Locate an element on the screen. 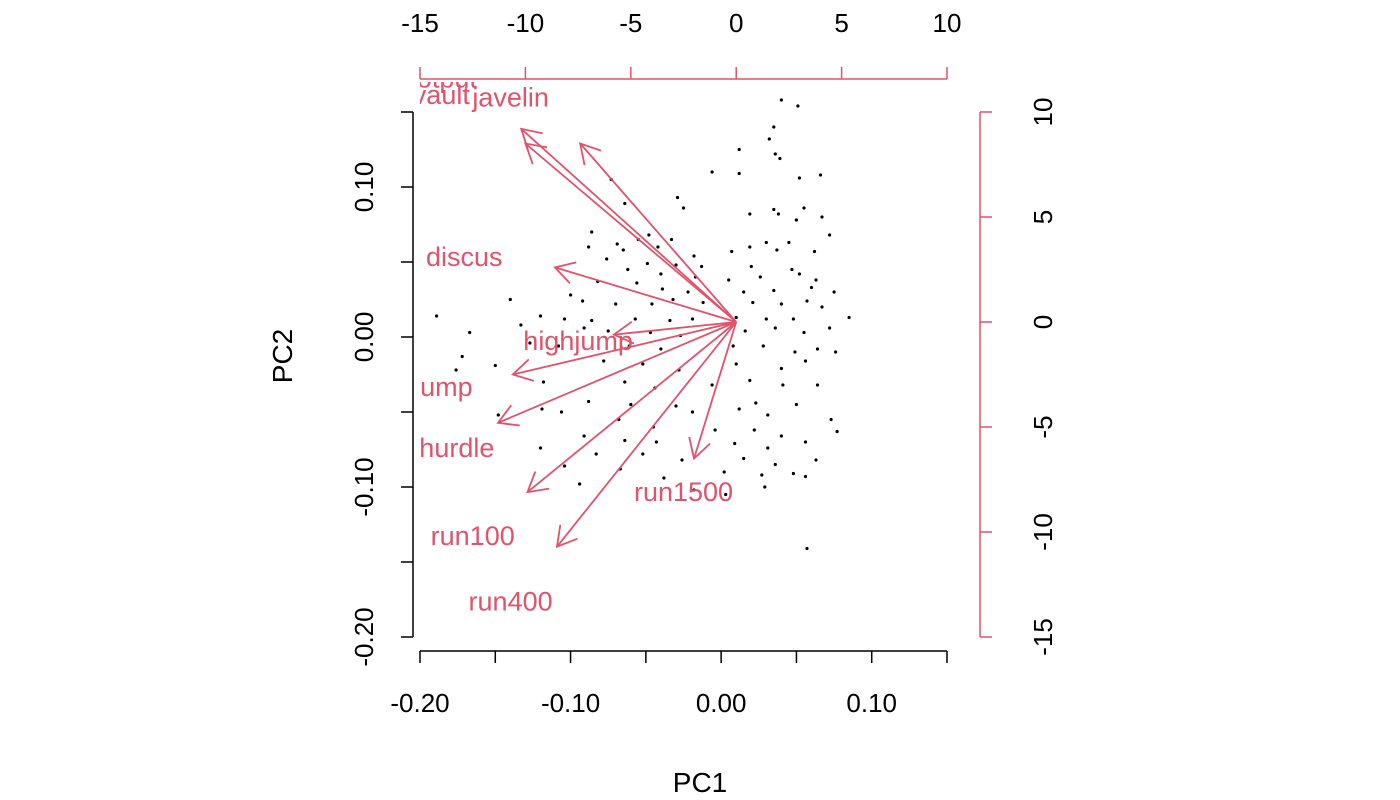 The height and width of the screenshot is (800, 1400). right-tick-label: 0 is located at coordinates (1043, 322).